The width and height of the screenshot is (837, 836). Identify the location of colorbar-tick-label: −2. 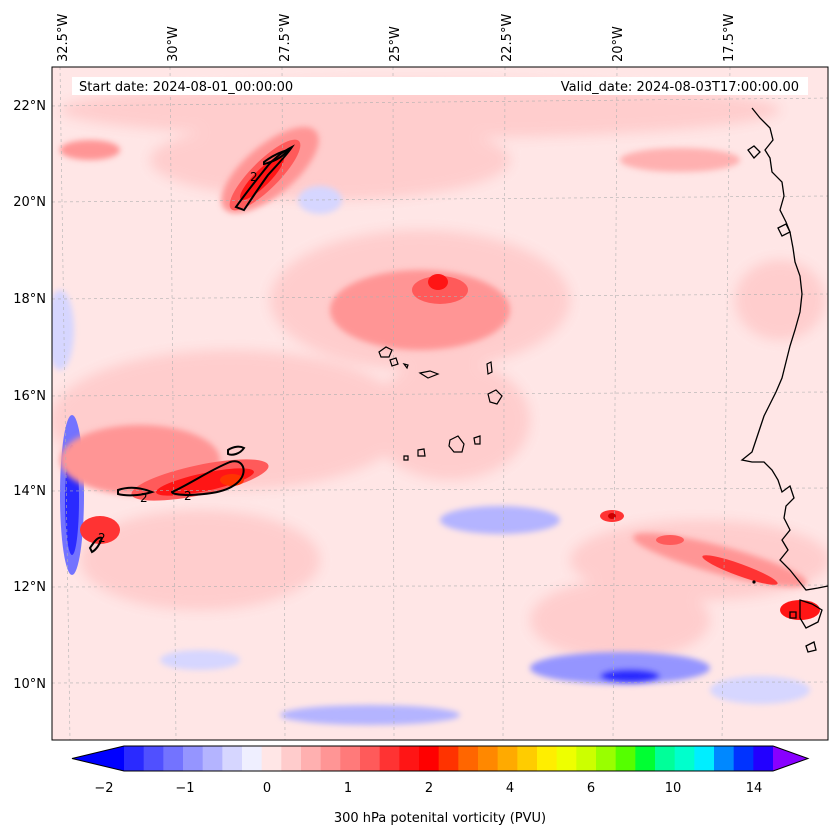
(103, 788).